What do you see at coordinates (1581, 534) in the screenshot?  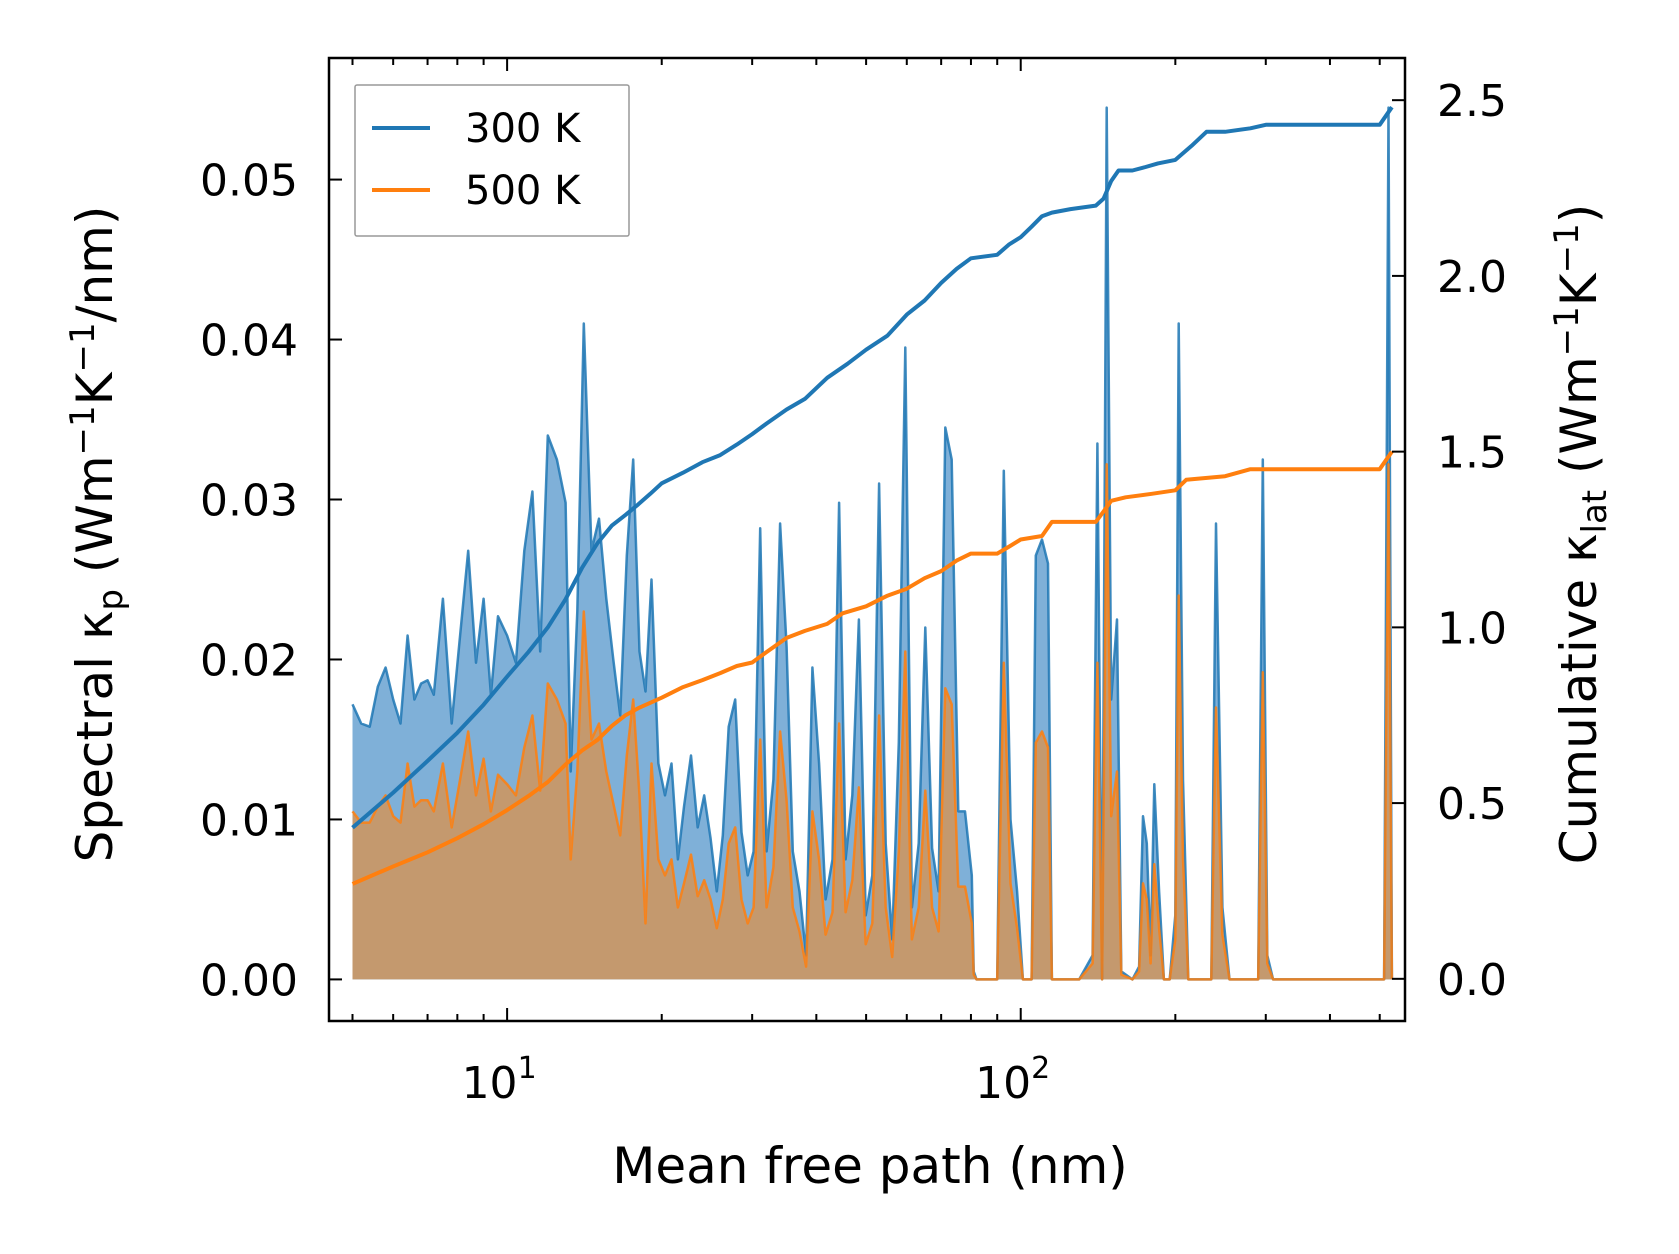 I see `y-axis-label-right: Cumulative κlat (Wm−1K−1)` at bounding box center [1581, 534].